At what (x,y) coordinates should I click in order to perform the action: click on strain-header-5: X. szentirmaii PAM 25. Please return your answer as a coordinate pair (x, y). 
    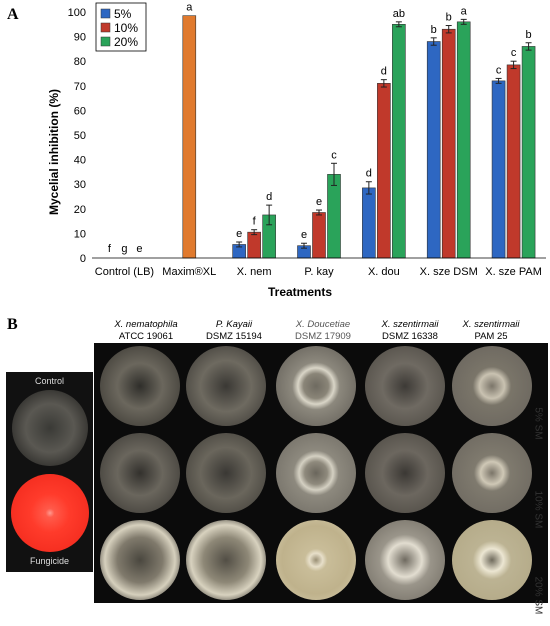
    Looking at the image, I should click on (491, 331).